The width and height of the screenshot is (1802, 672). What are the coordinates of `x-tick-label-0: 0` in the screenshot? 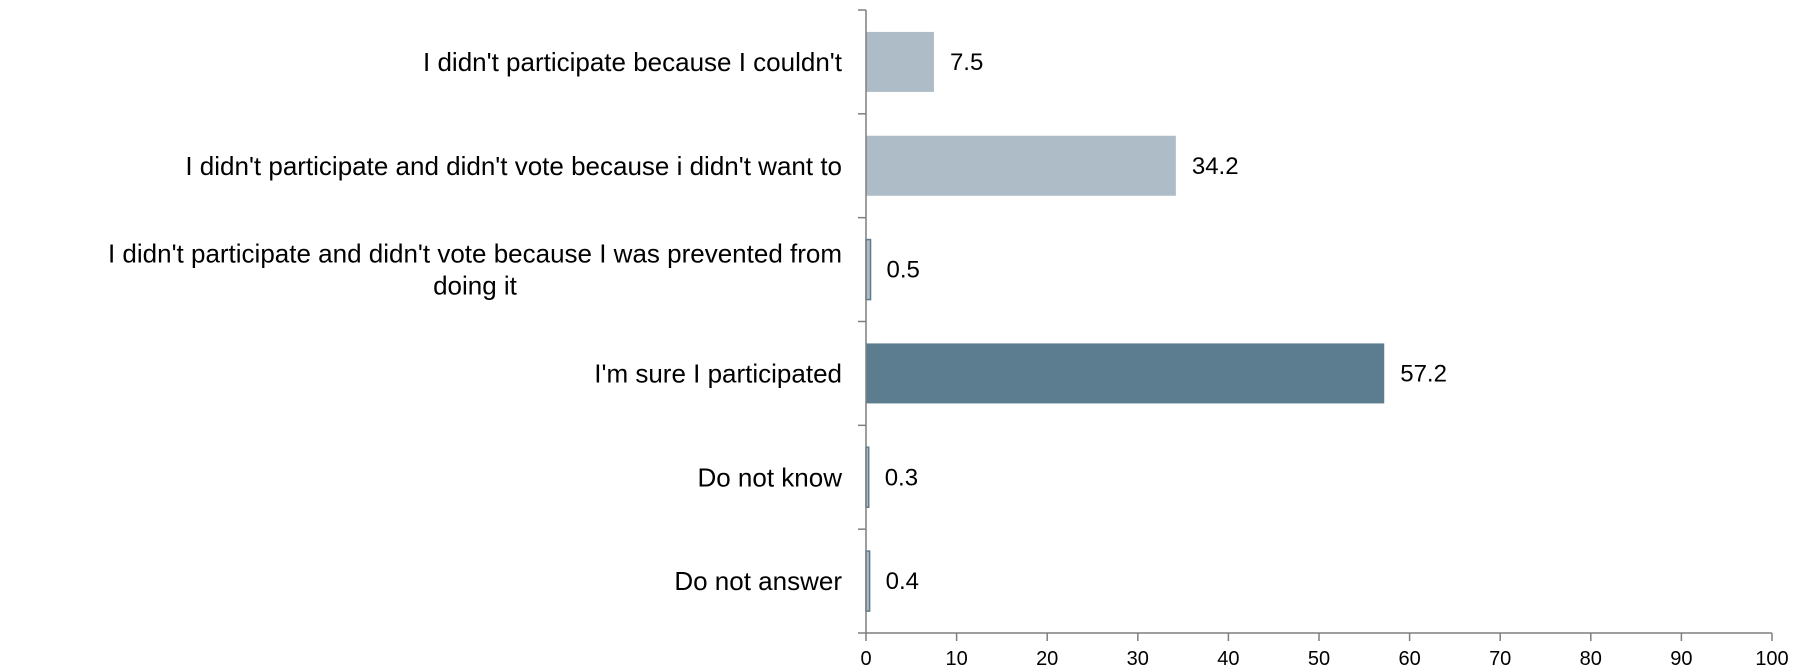 It's located at (865, 659).